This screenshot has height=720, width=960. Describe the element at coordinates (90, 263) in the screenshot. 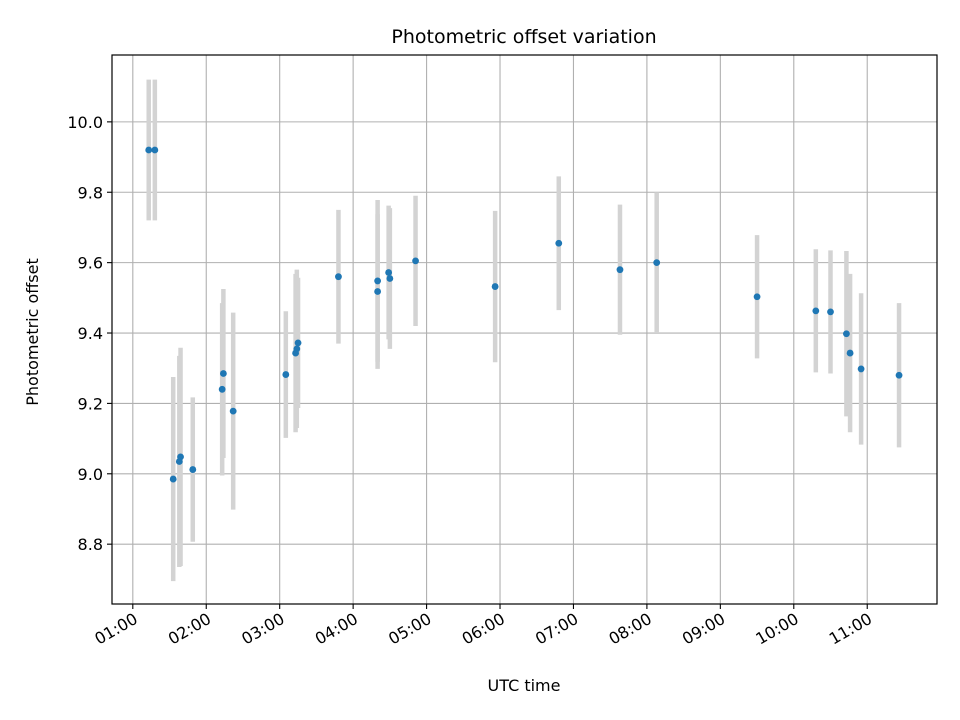

I see `y-tick-label: 9.6` at that location.